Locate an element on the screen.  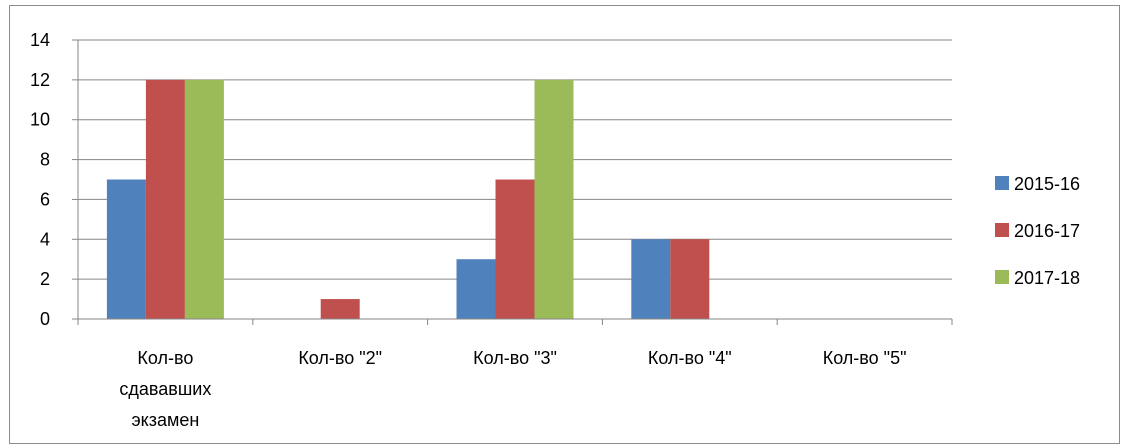
x-category-label: сдававших is located at coordinates (165, 389).